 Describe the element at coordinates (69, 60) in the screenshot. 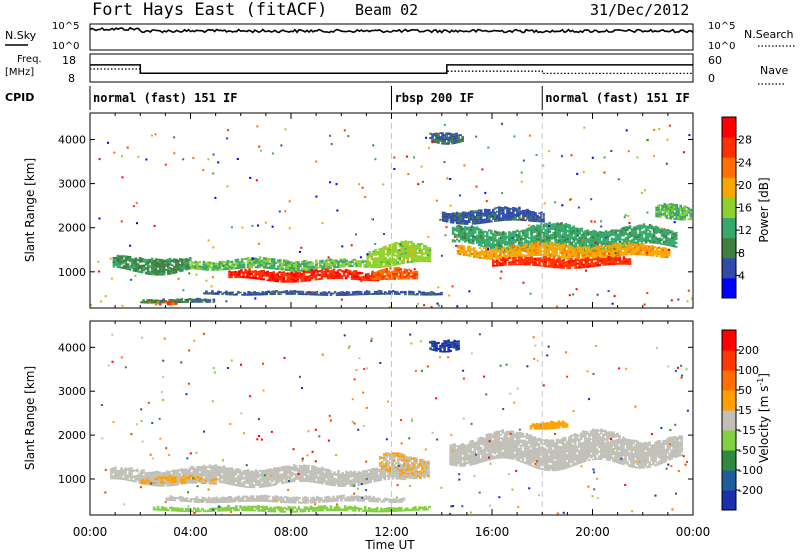

I see `freq-tick-top: 18` at that location.